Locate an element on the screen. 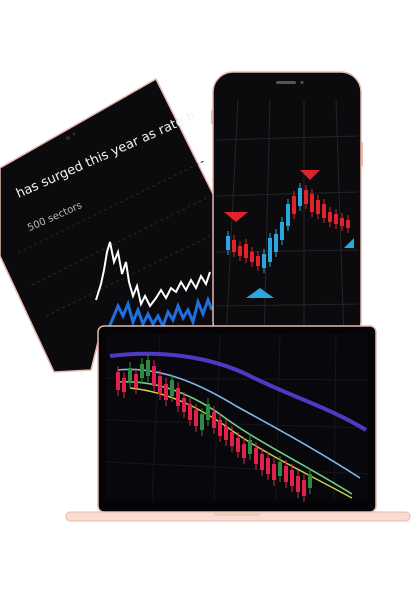  laptop-notch is located at coordinates (237, 514).